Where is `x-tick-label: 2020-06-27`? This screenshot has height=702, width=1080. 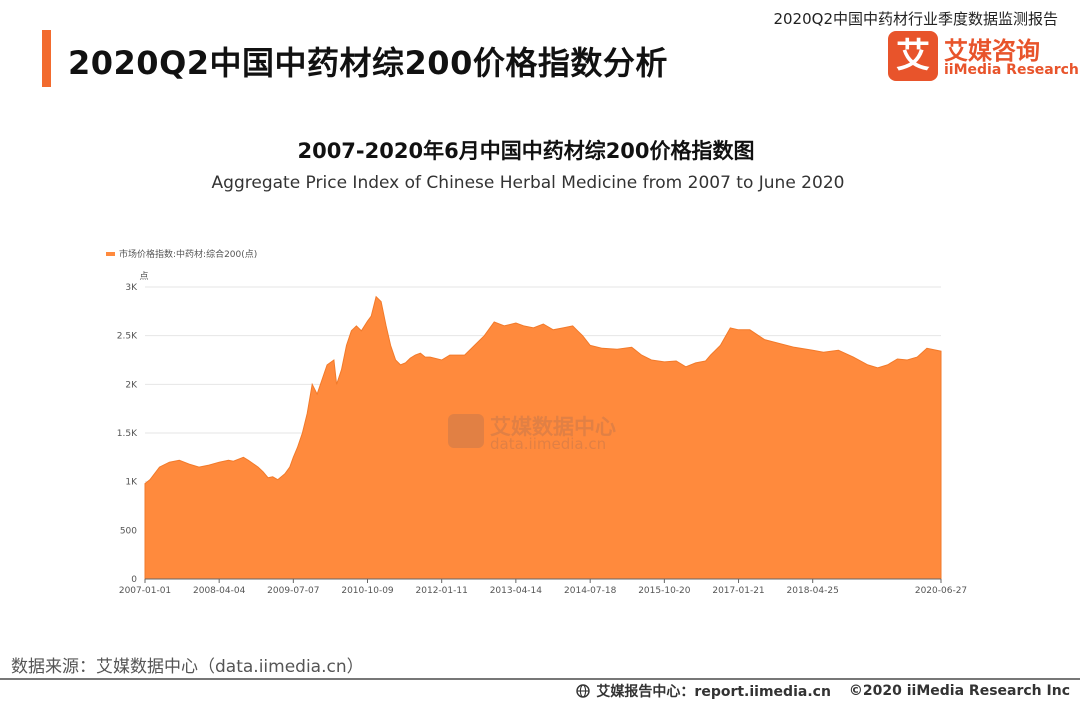 x-tick-label: 2020-06-27 is located at coordinates (941, 591).